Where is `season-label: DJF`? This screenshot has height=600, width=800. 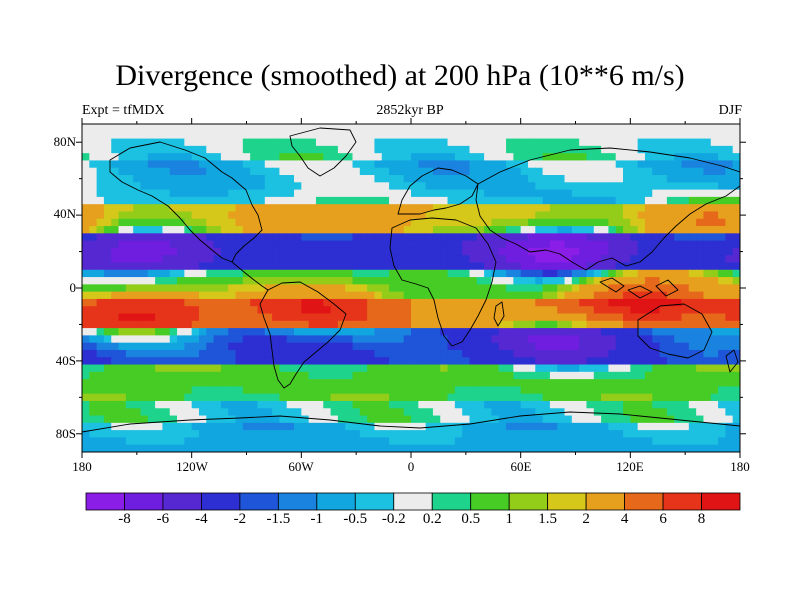 season-label: DJF is located at coordinates (730, 110).